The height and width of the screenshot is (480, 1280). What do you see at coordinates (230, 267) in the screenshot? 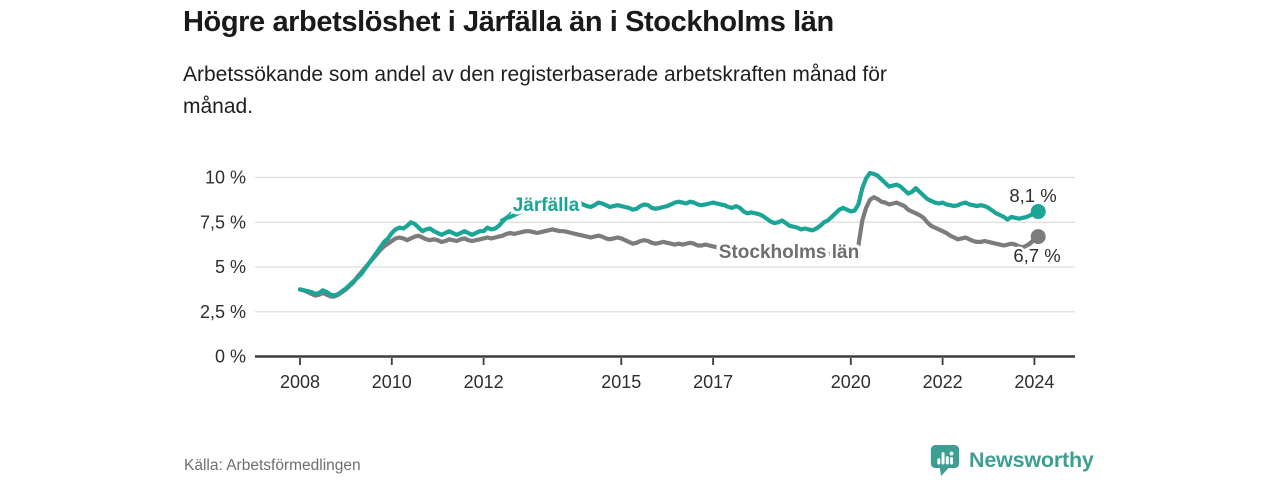
I see `y-tick-label: 5 %` at bounding box center [230, 267].